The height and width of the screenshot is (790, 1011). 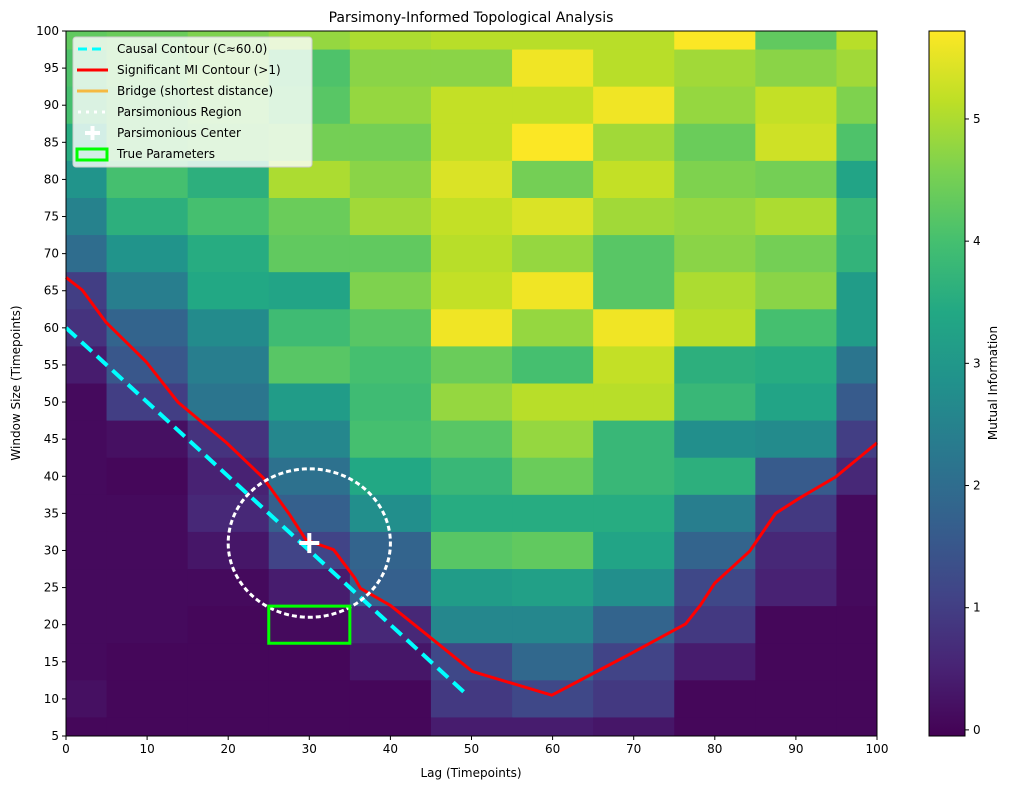 What do you see at coordinates (947, 383) in the screenshot?
I see `colorbar-frame` at bounding box center [947, 383].